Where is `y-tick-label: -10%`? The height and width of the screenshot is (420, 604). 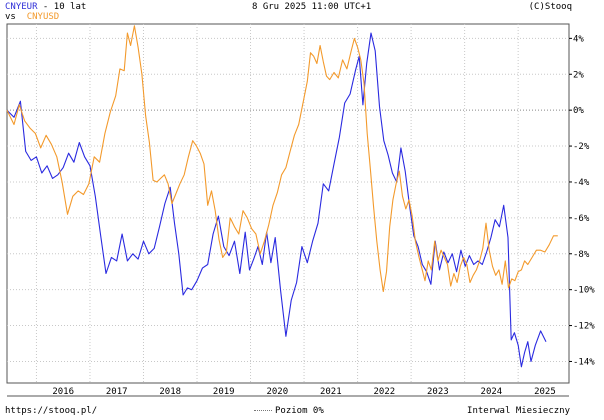
y-tick-label: -10% is located at coordinates (584, 291).